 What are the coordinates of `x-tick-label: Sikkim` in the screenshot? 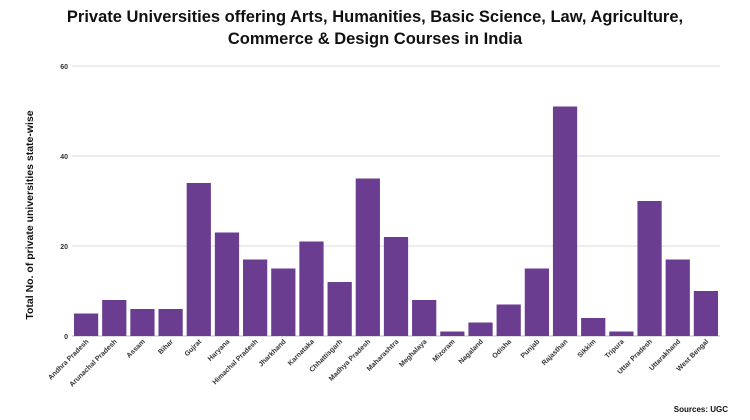 It's located at (587, 348).